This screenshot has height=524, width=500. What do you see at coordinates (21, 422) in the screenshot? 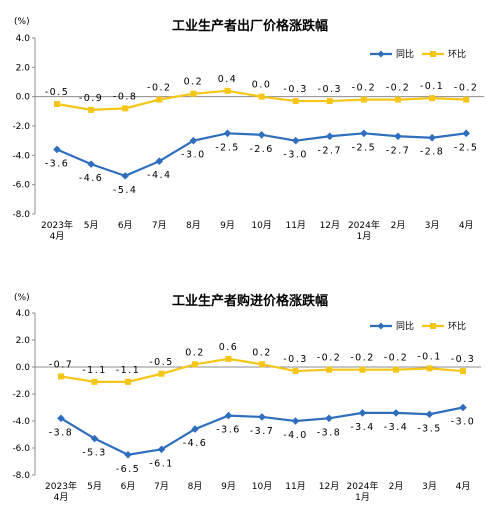
I see `y-tick-label: -4.0` at bounding box center [21, 422].